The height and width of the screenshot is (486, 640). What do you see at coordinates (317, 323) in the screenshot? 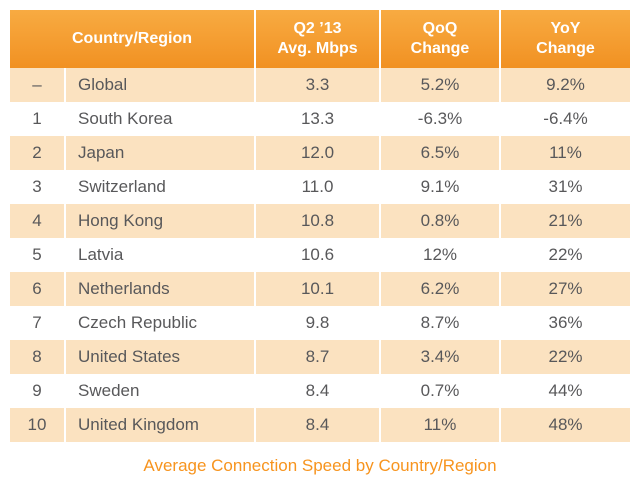
I see `avg-mbps-cell: 9.8` at bounding box center [317, 323].